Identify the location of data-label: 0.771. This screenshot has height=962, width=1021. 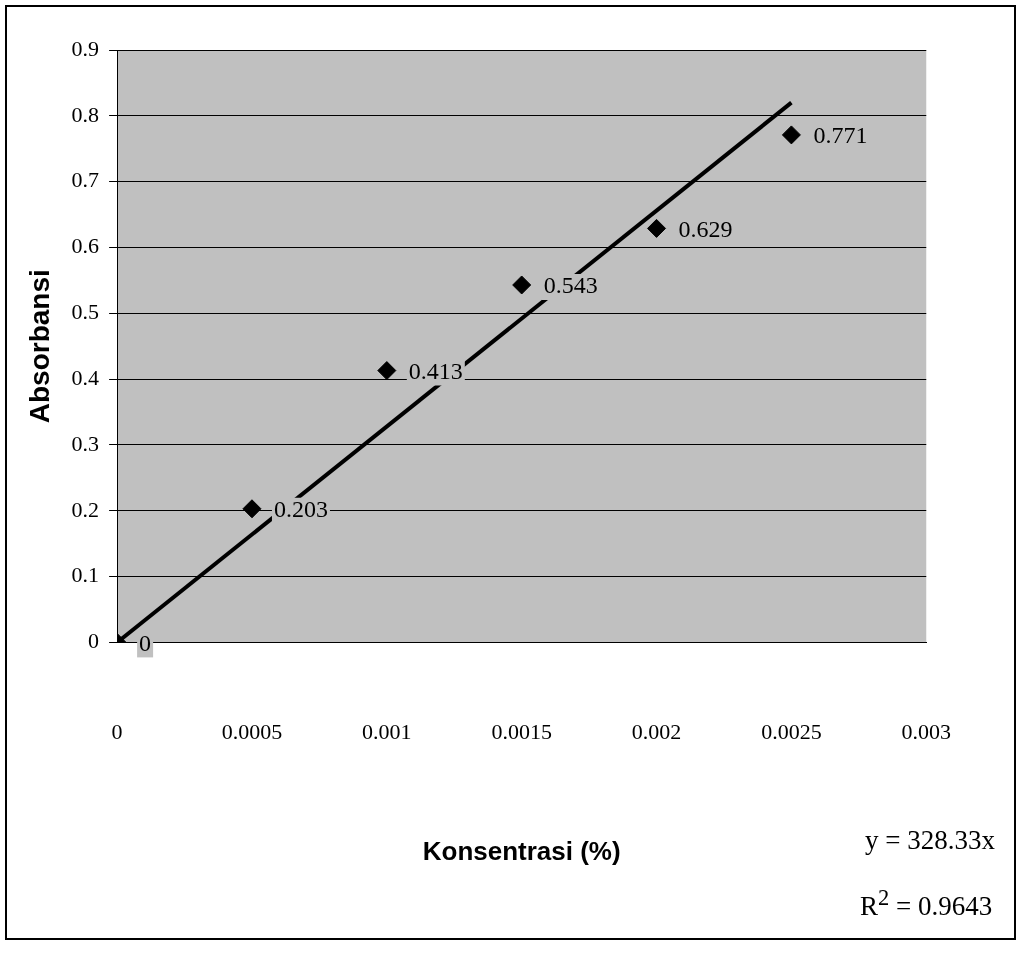
(840, 135).